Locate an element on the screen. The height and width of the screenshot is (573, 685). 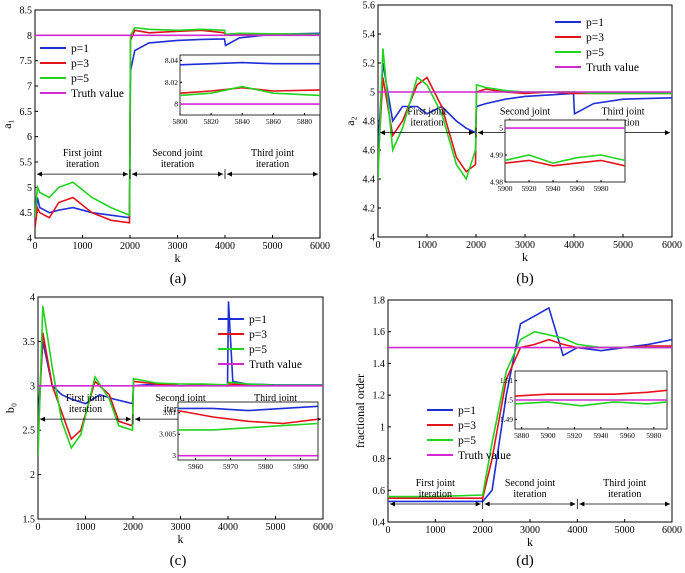
inset-x-tick-label: 5980 is located at coordinates (265, 466).